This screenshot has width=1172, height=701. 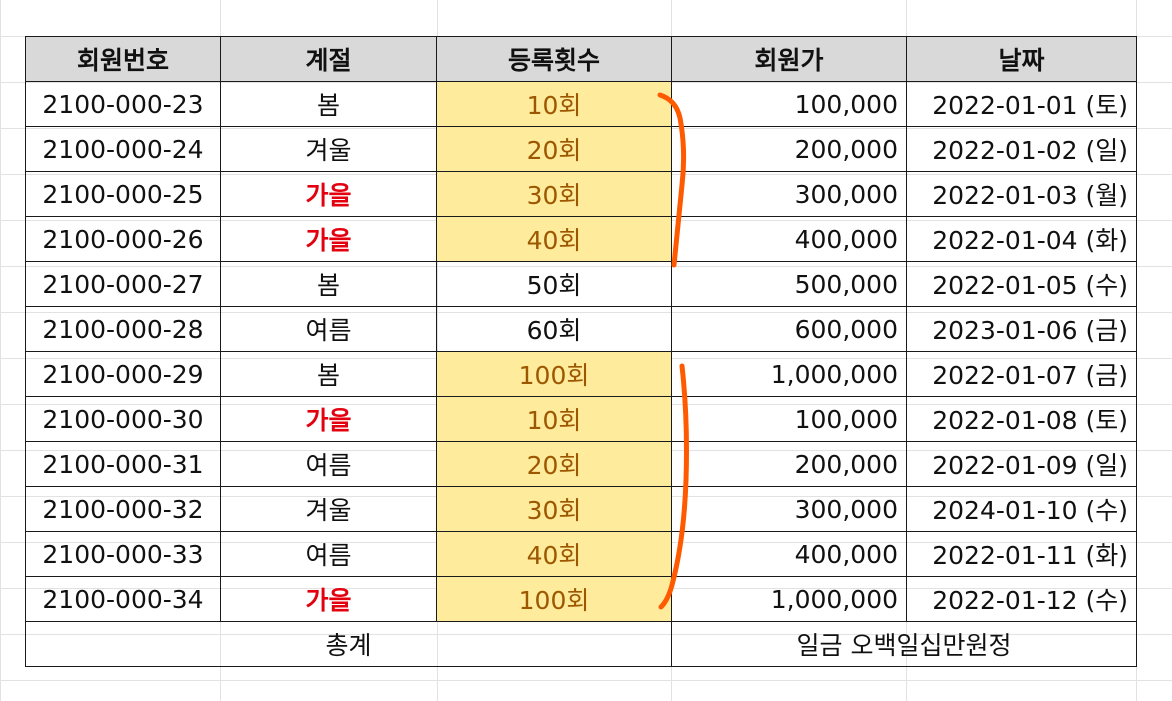 I want to click on table-row: 2100-000-32 겨울 30회 300,000 2024-01-10 (수), so click(x=581, y=509).